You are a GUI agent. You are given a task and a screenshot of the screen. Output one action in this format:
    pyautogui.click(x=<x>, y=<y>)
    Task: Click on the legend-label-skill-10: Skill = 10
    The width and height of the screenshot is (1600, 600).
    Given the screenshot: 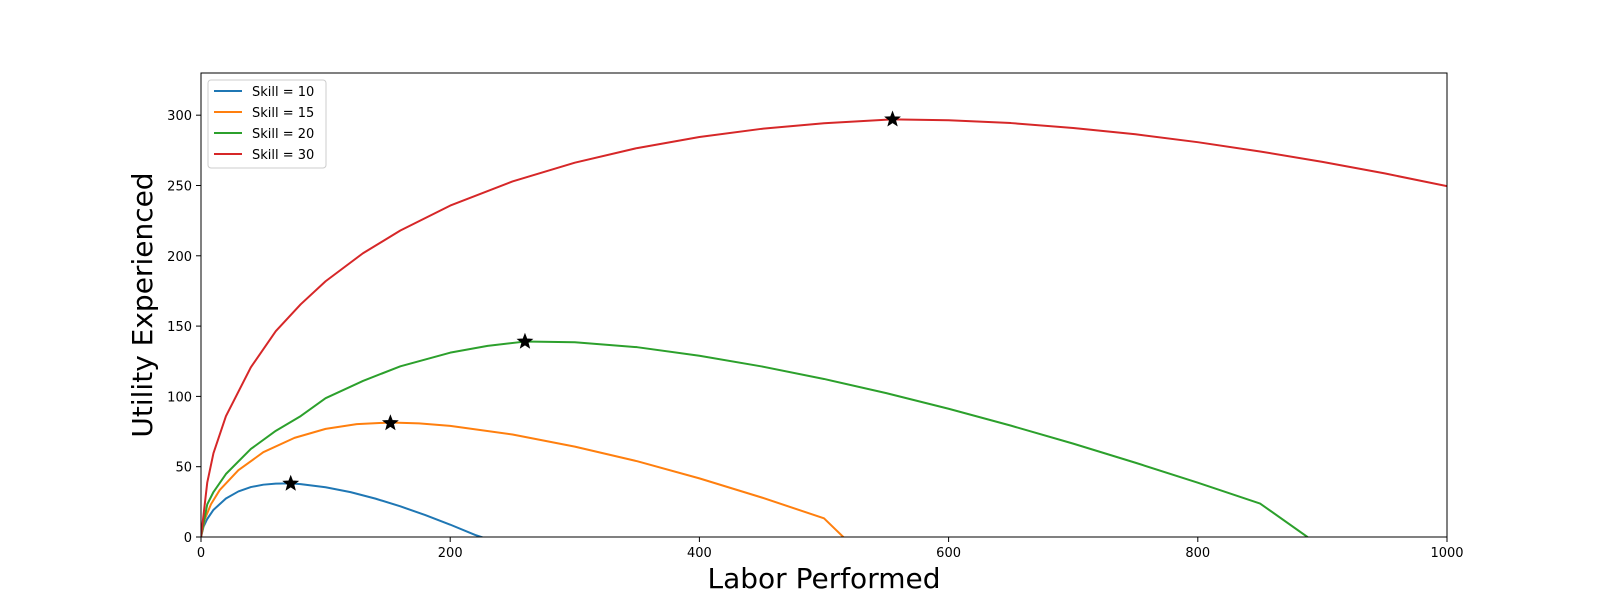 What is the action you would take?
    pyautogui.click(x=283, y=92)
    